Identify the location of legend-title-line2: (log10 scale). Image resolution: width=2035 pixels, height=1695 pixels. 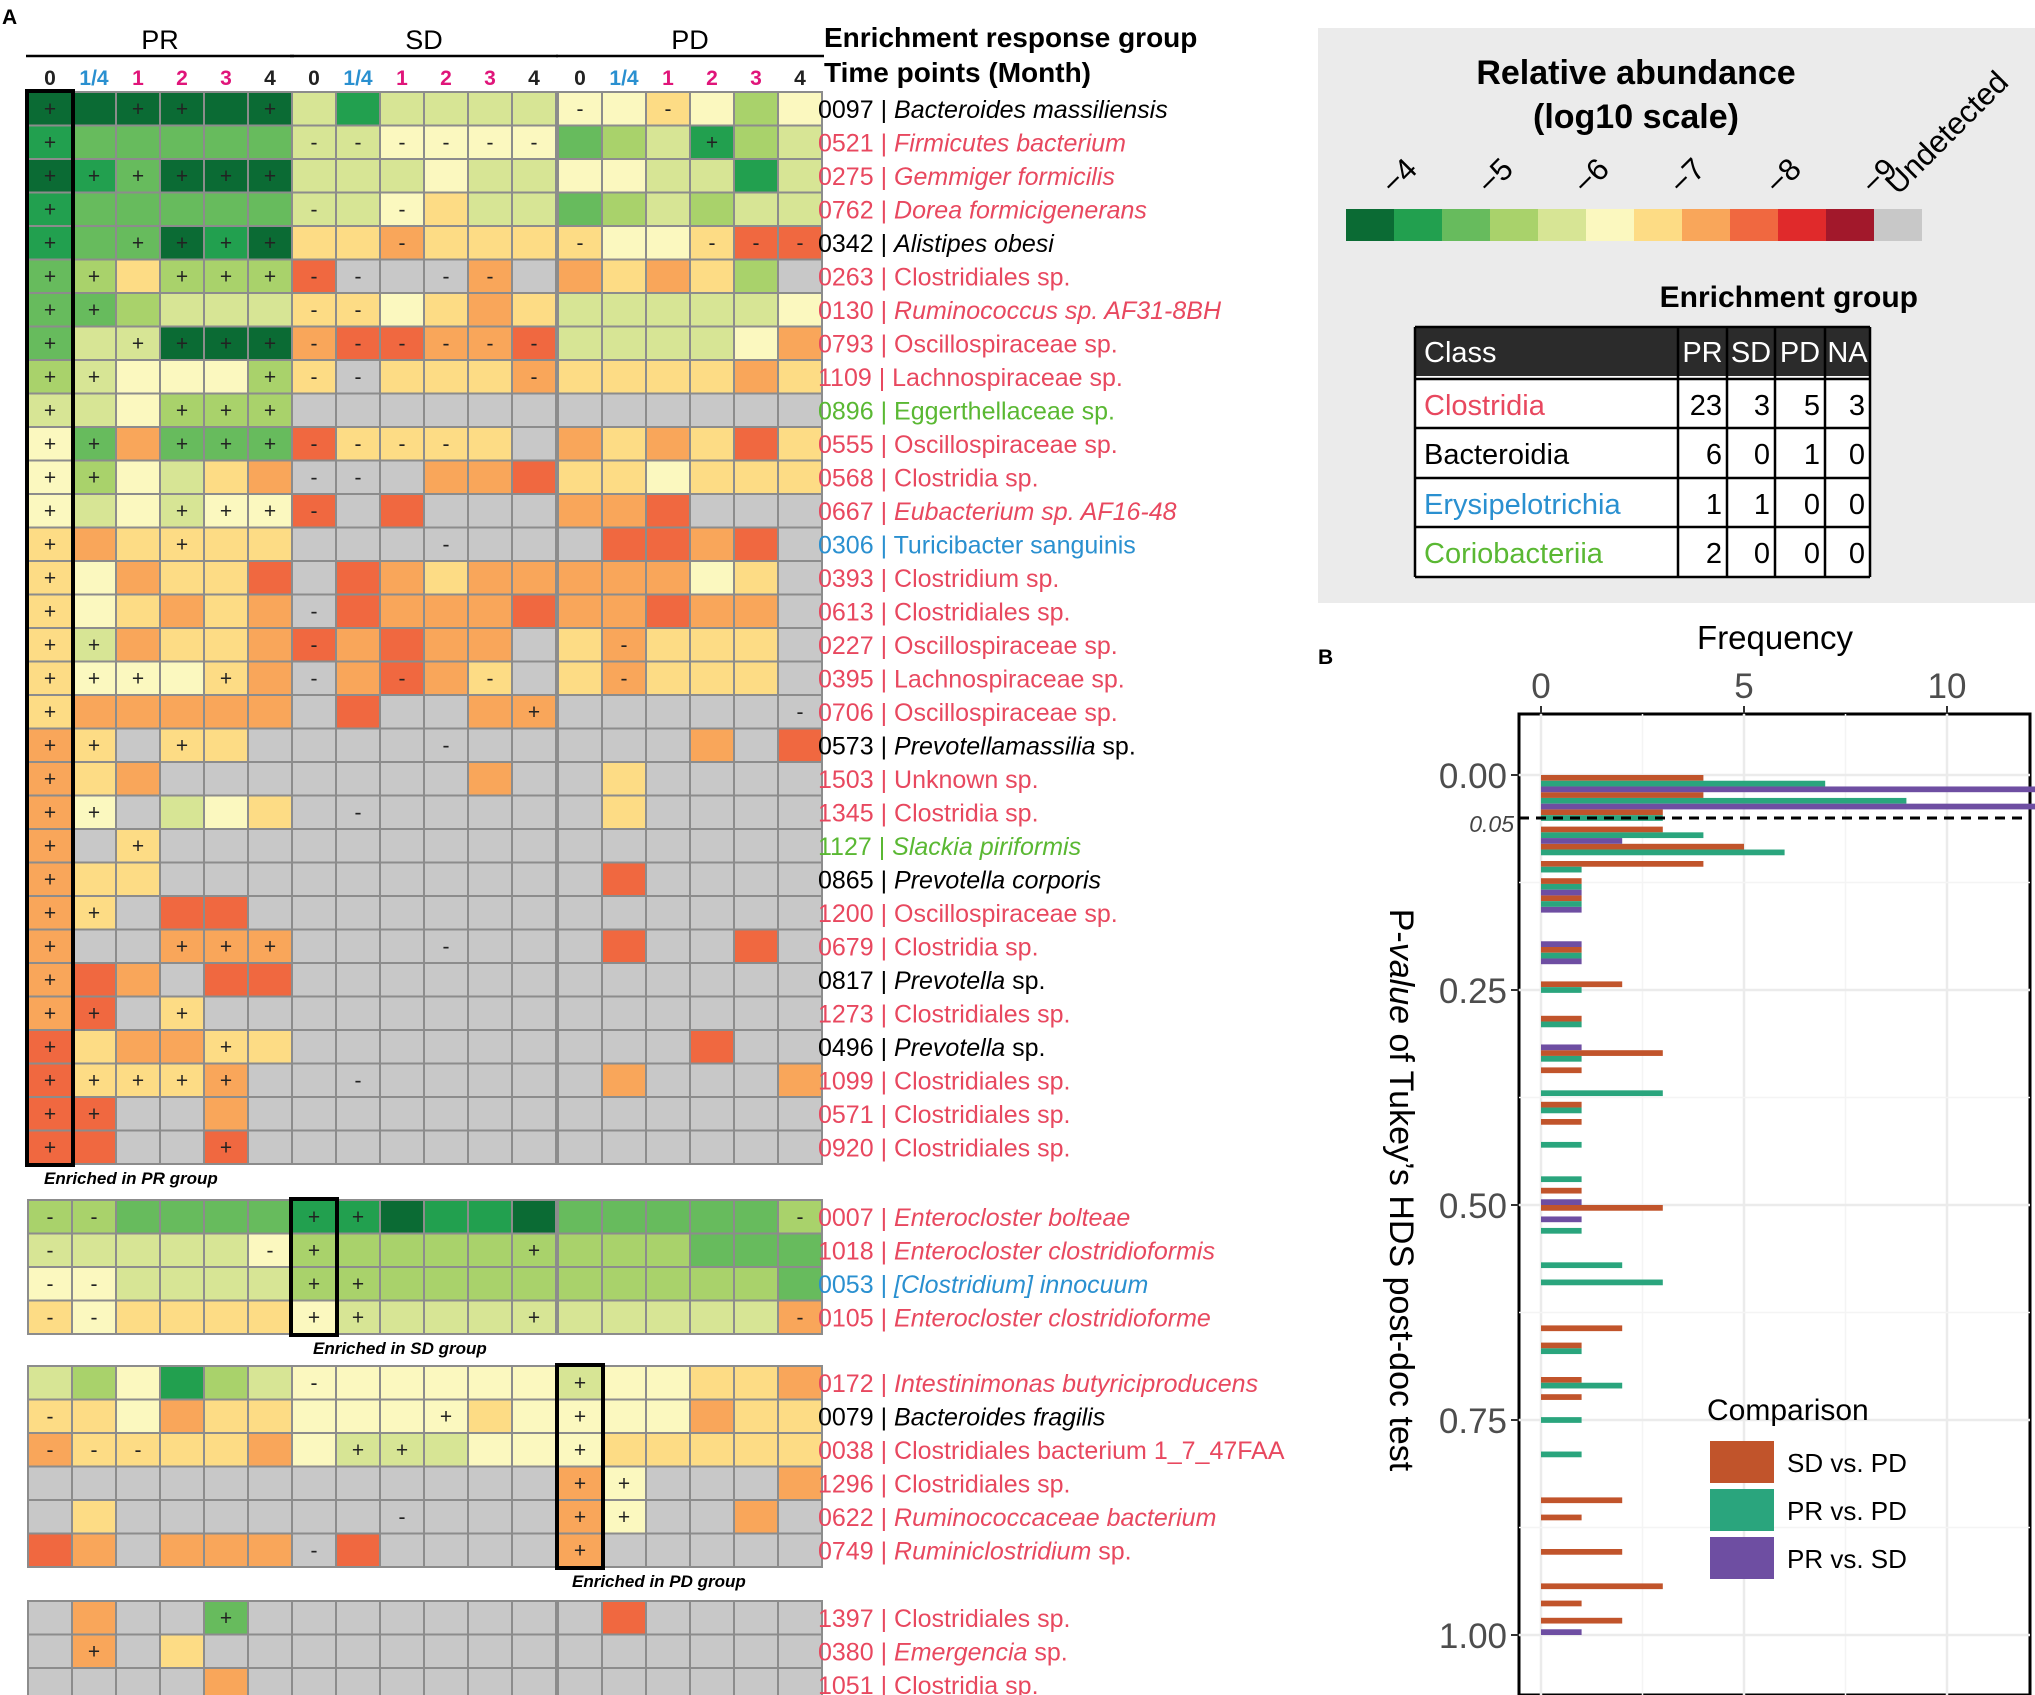
(1636, 117).